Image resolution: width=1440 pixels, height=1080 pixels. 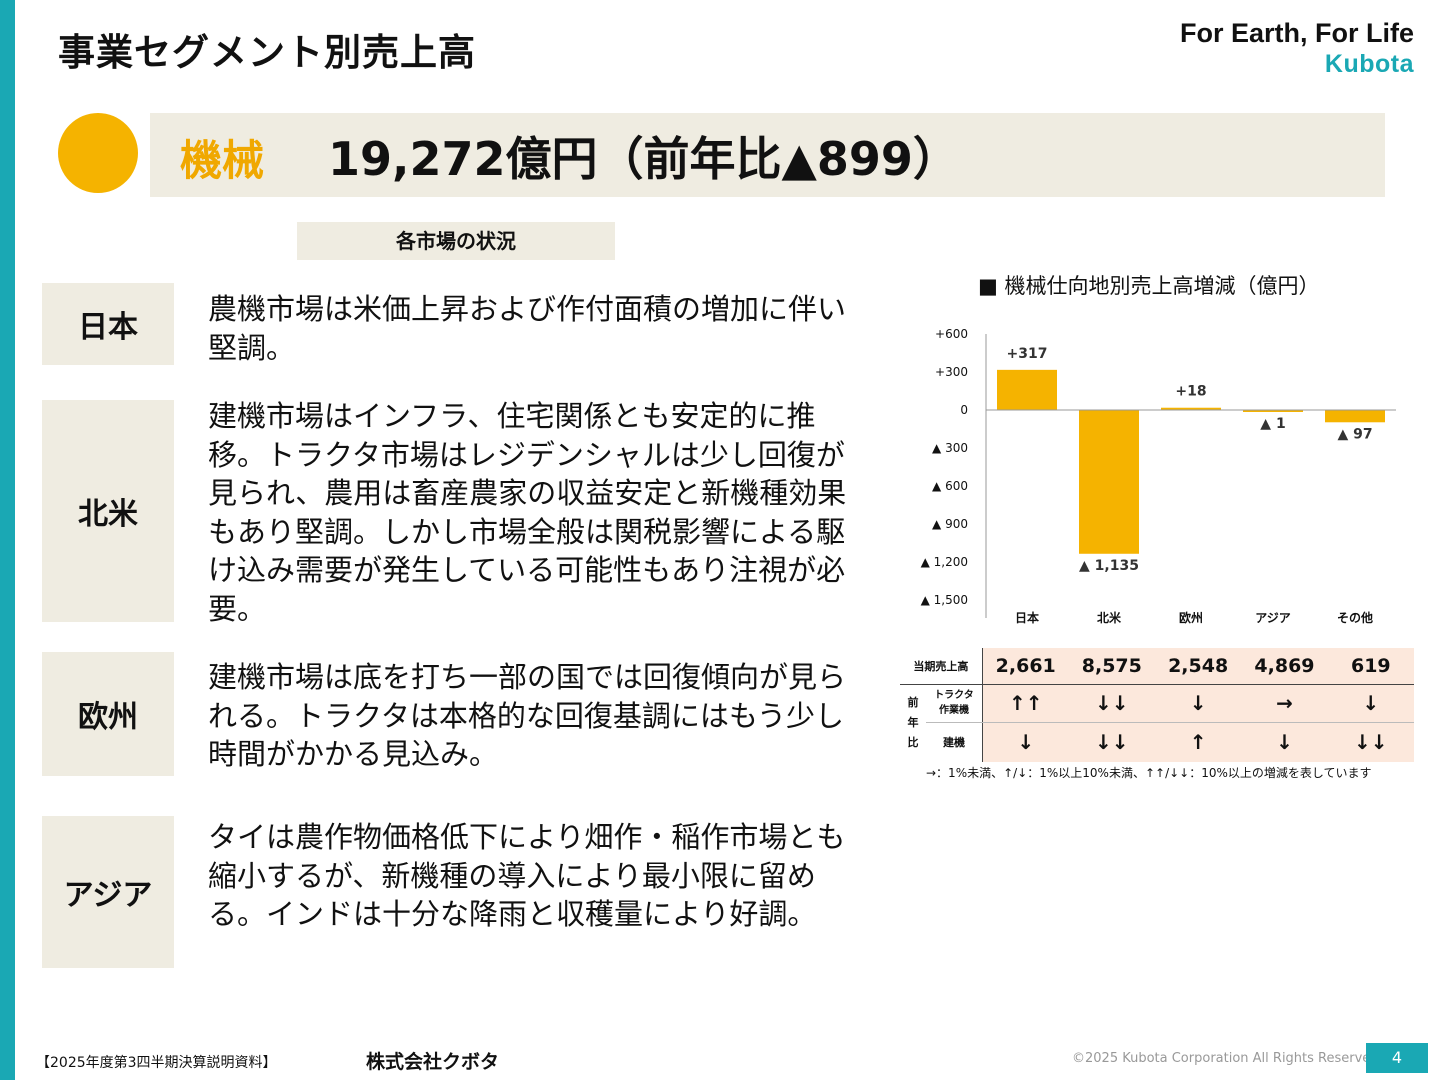 I want to click on y-tick-label: ▲ 900, so click(x=950, y=524).